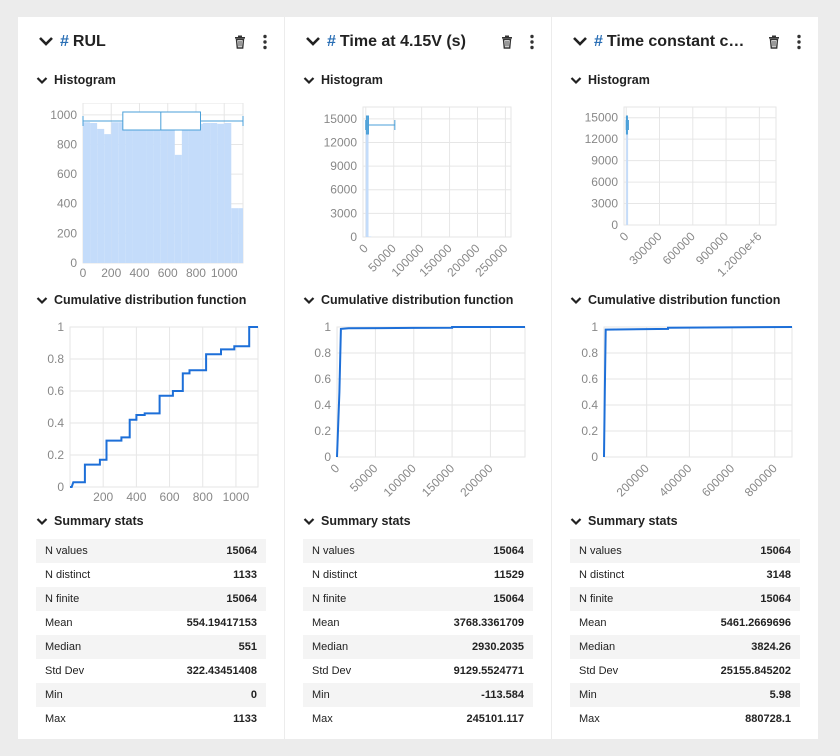  I want to click on x-tick-label: 150000, so click(438, 480).